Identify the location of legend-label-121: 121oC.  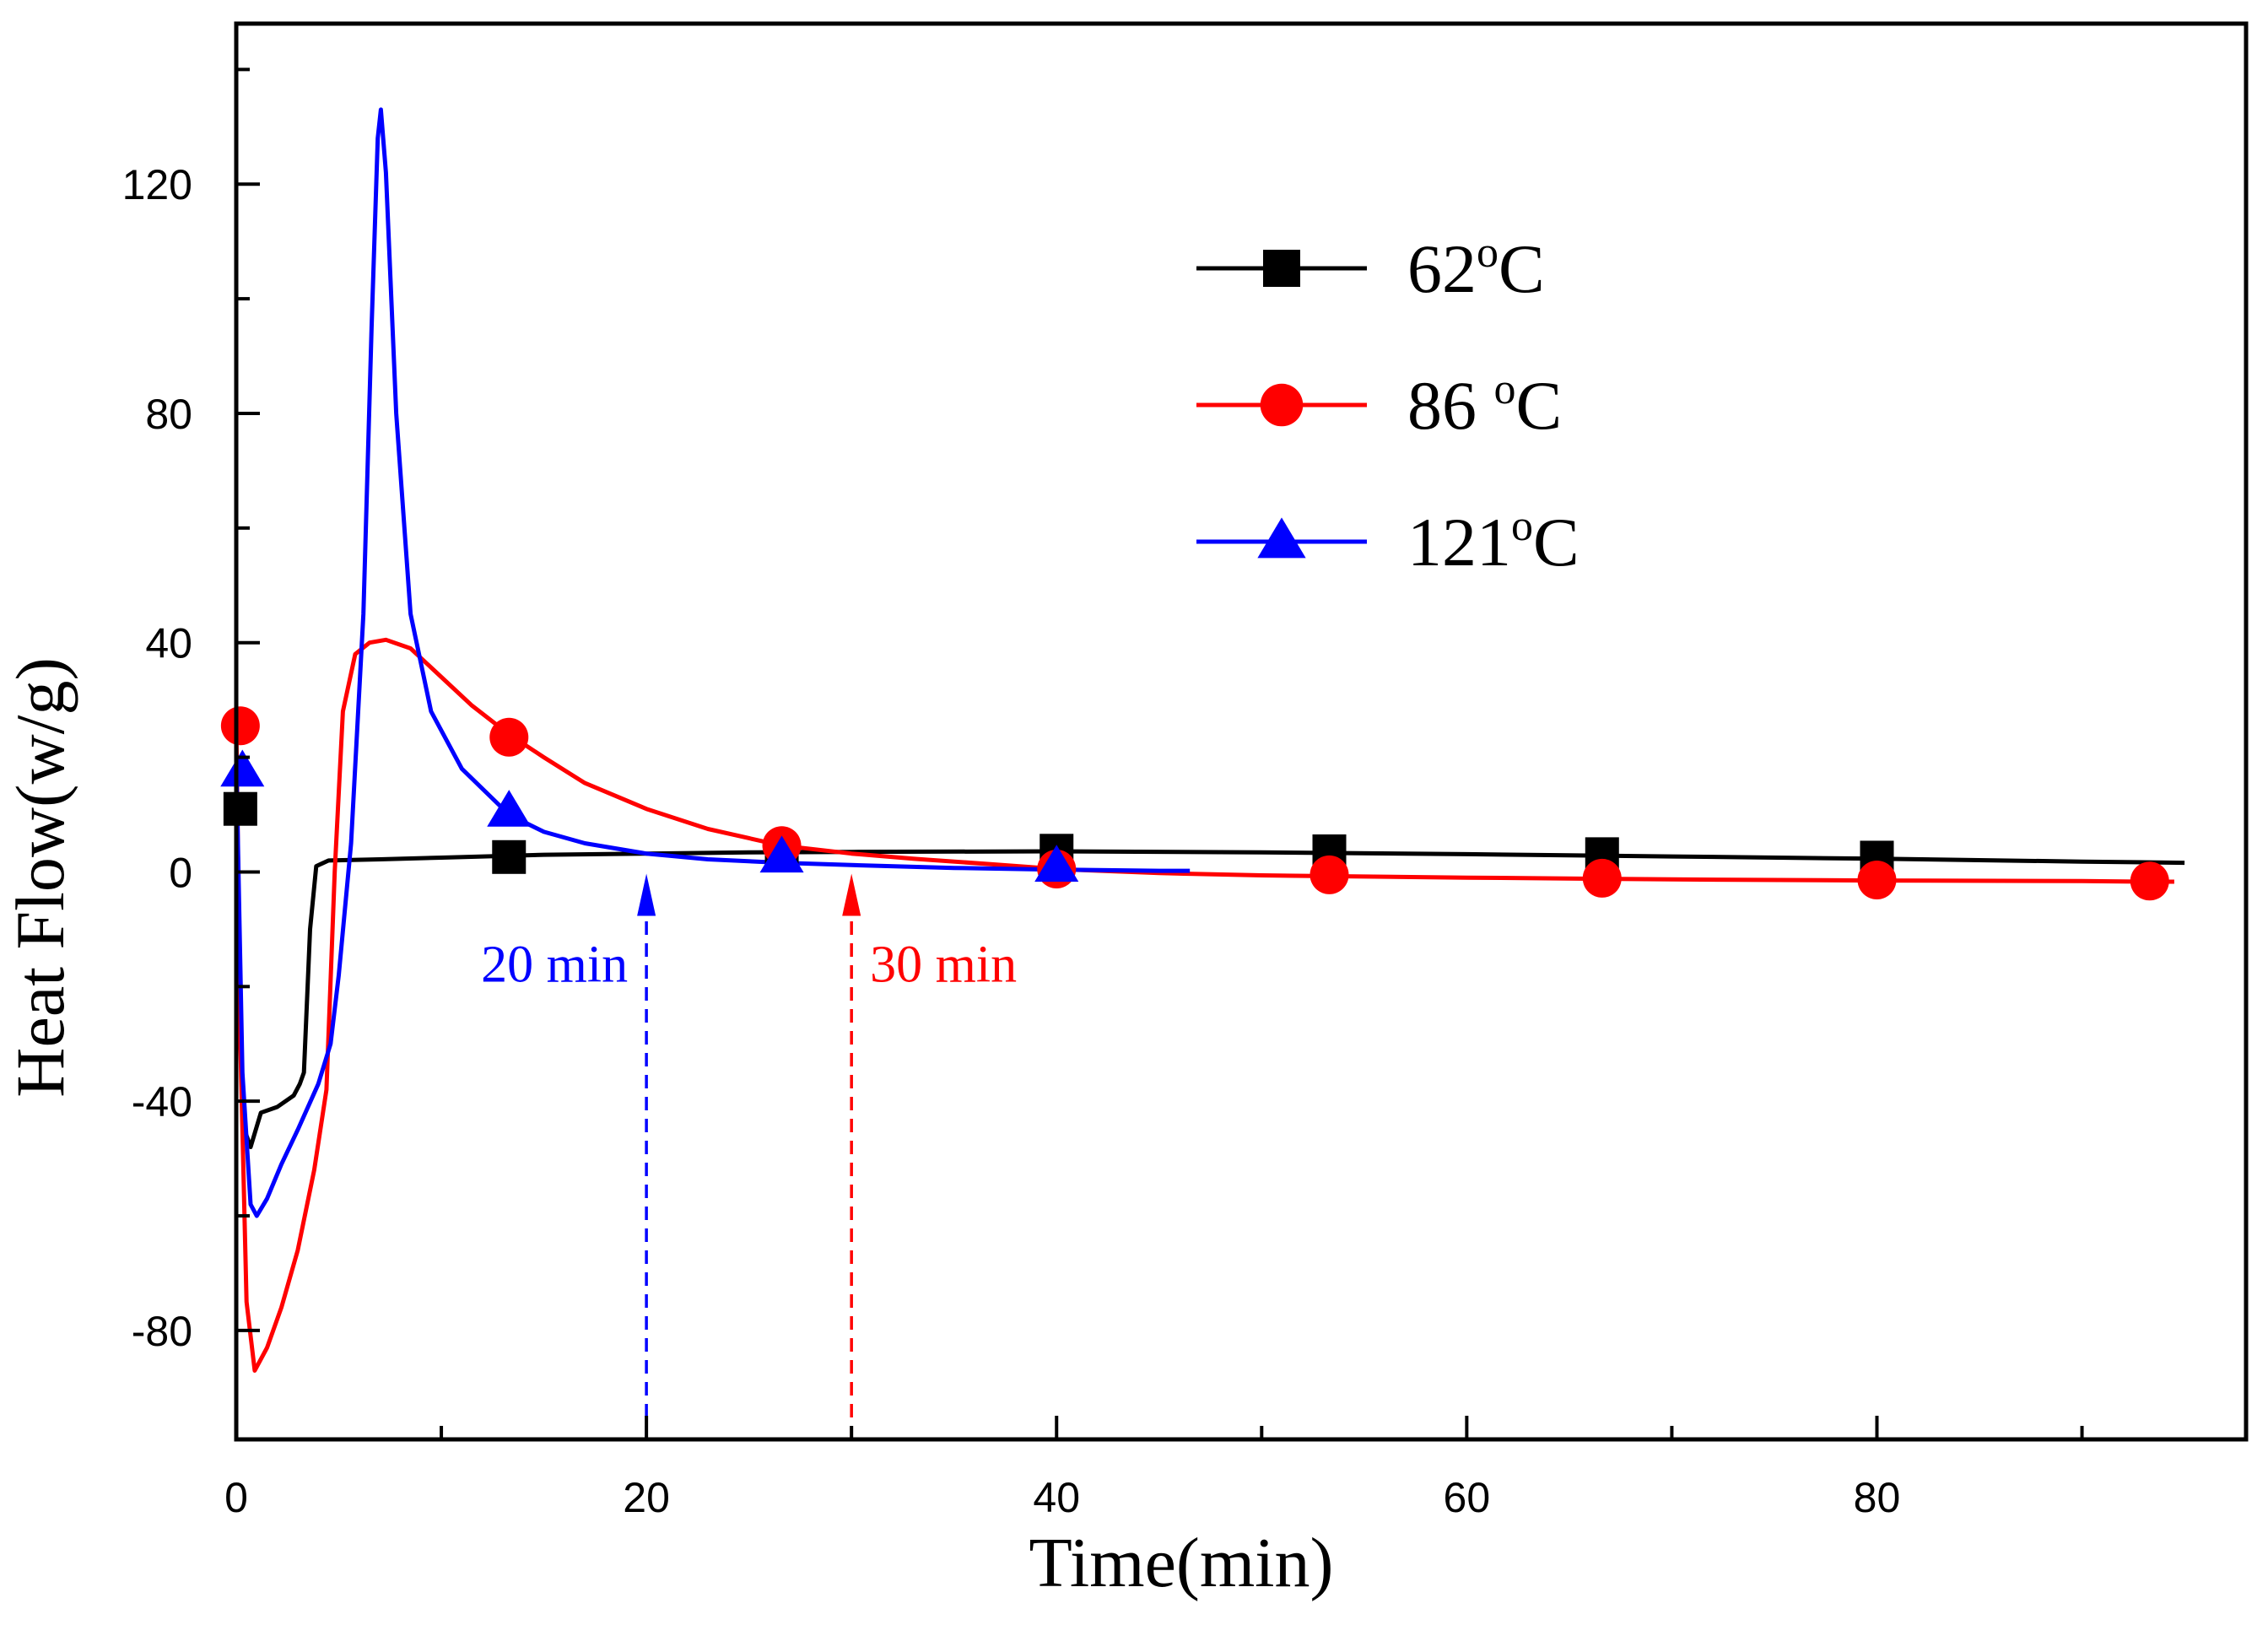
(1493, 541).